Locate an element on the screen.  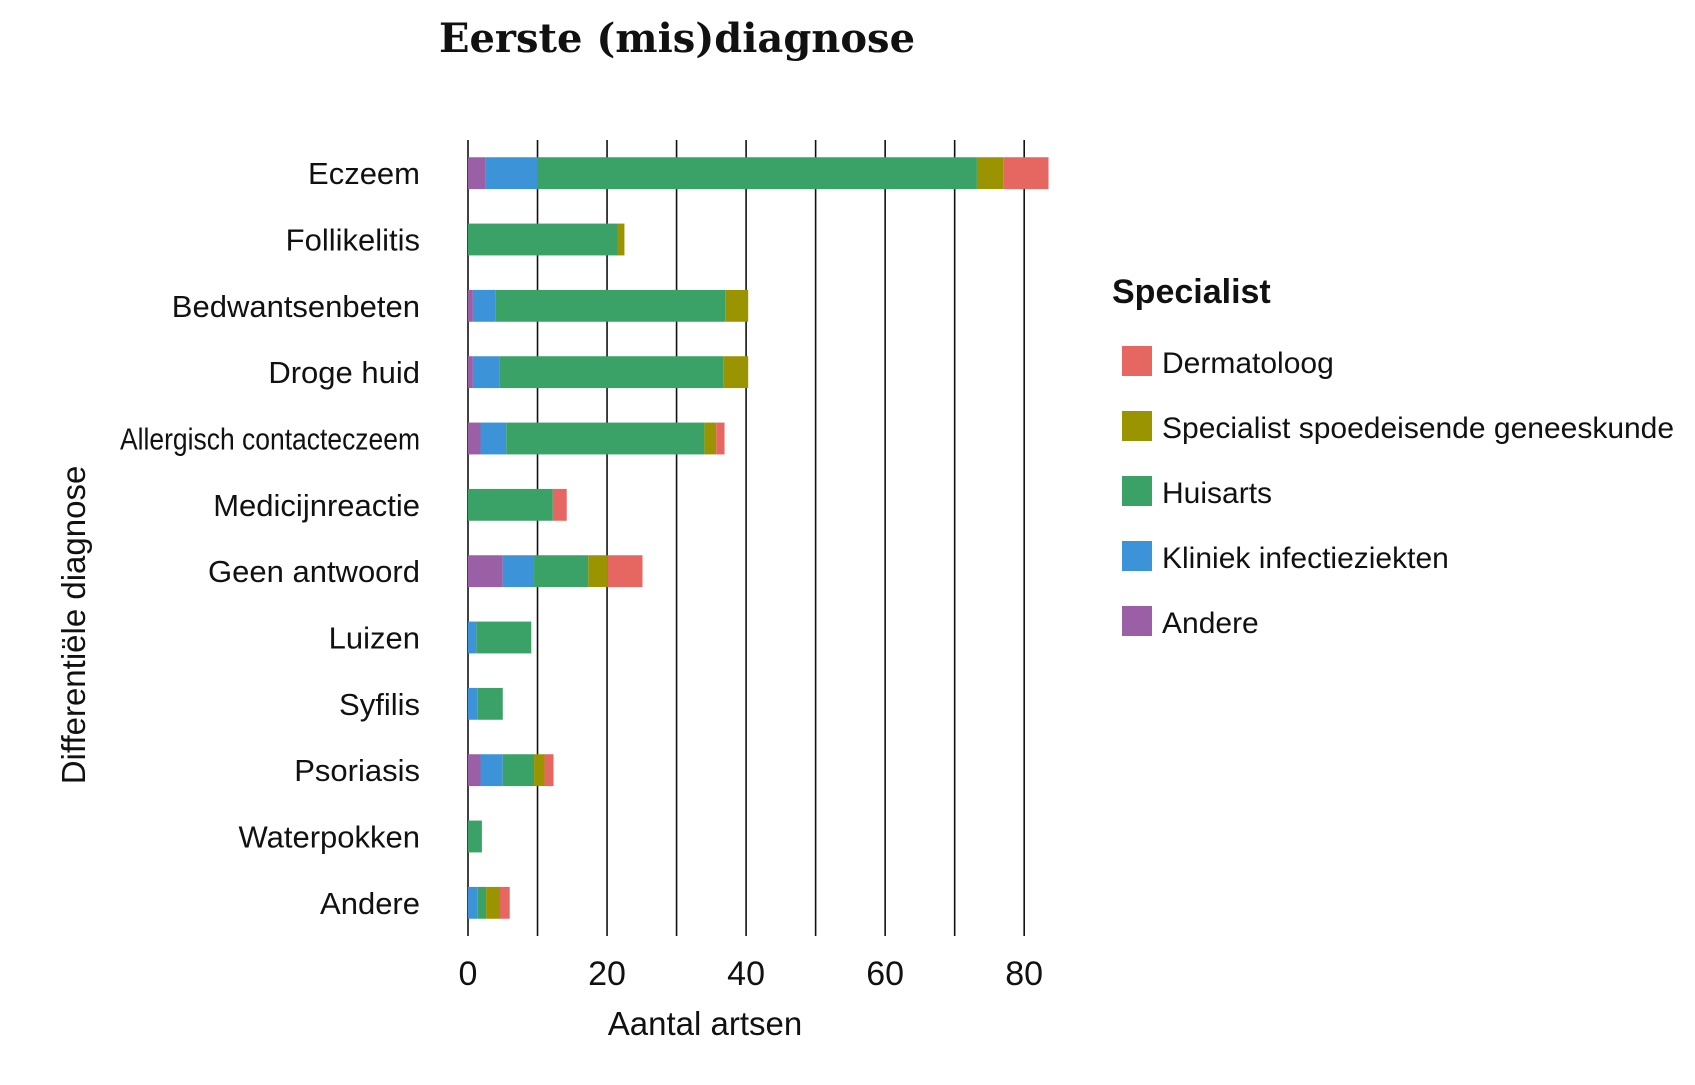
category-label-2: Bedwantsenbeten is located at coordinates (296, 306).